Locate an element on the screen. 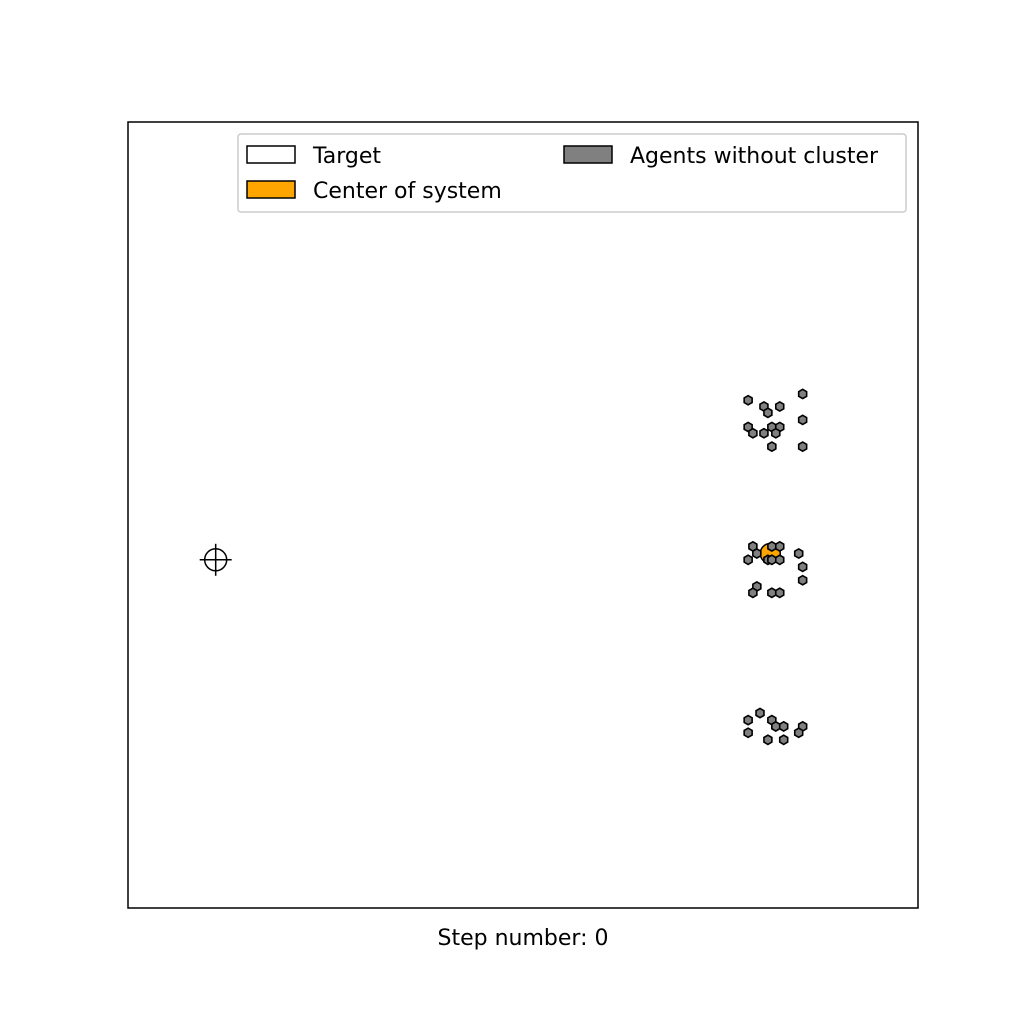 The image size is (1020, 1020). legend-swatch-center is located at coordinates (271, 189).